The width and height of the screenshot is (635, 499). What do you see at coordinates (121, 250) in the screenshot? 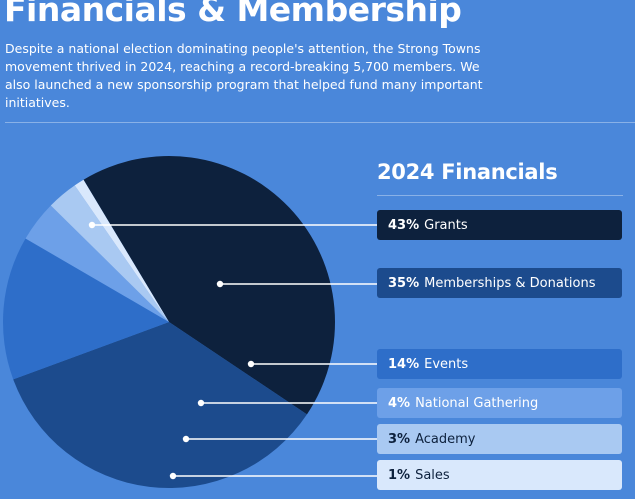
I see `pie-slice-sales` at bounding box center [121, 250].